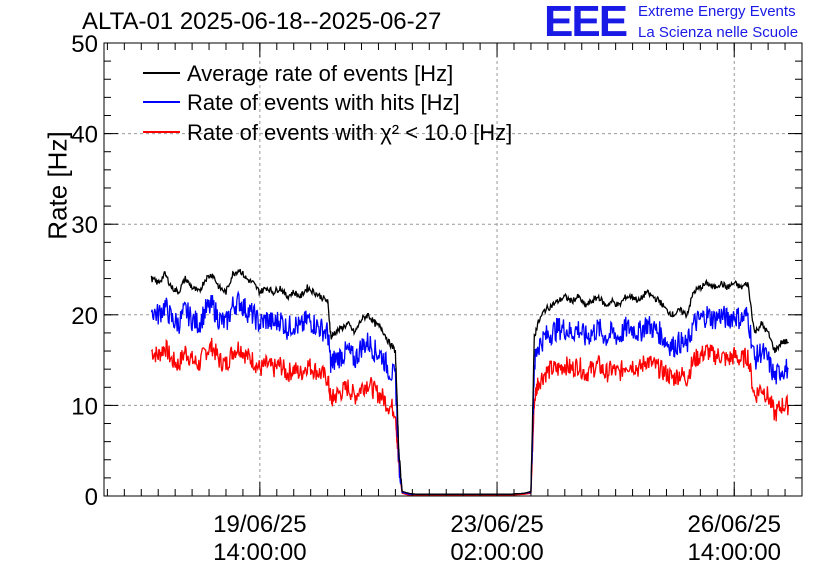  I want to click on y-tick-label: 0, so click(91, 497).